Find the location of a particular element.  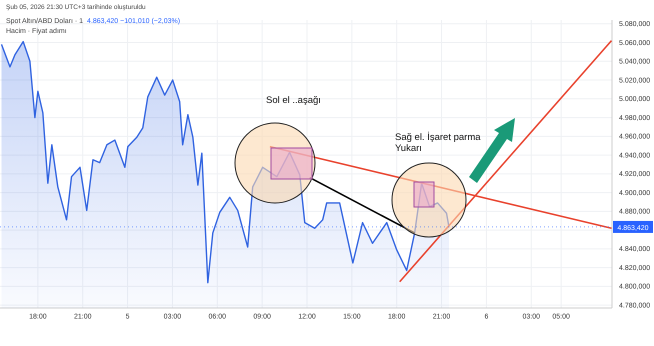

annotation: Sağ el. İşaret parma Yukarı is located at coordinates (438, 142).